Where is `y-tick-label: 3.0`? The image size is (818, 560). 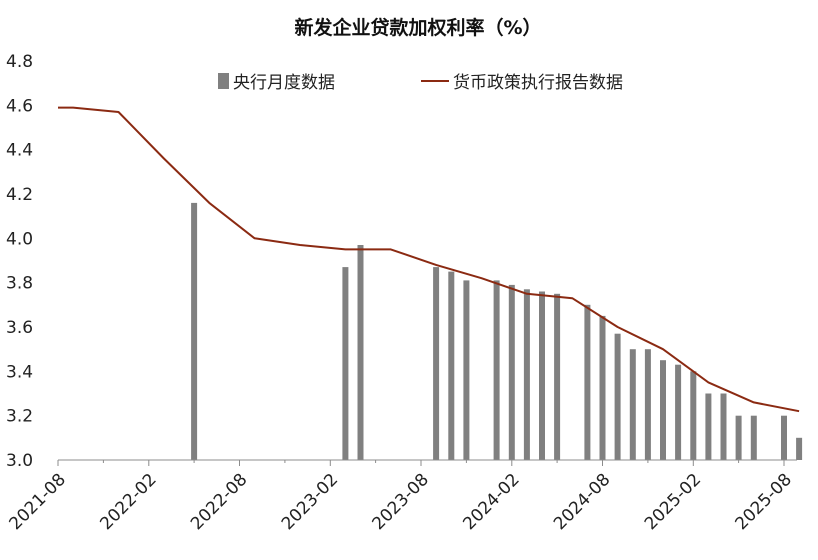
y-tick-label: 3.0 is located at coordinates (19, 461).